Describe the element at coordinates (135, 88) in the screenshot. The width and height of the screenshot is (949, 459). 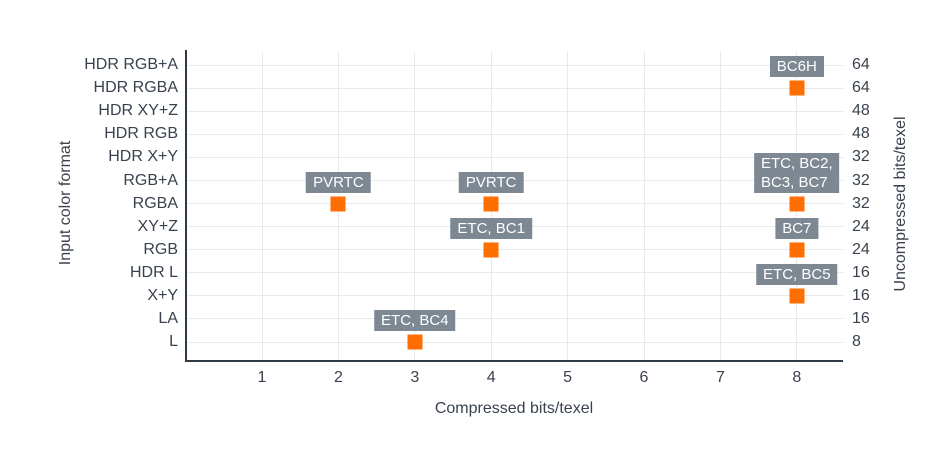
I see `category-label: HDR RGBA` at that location.